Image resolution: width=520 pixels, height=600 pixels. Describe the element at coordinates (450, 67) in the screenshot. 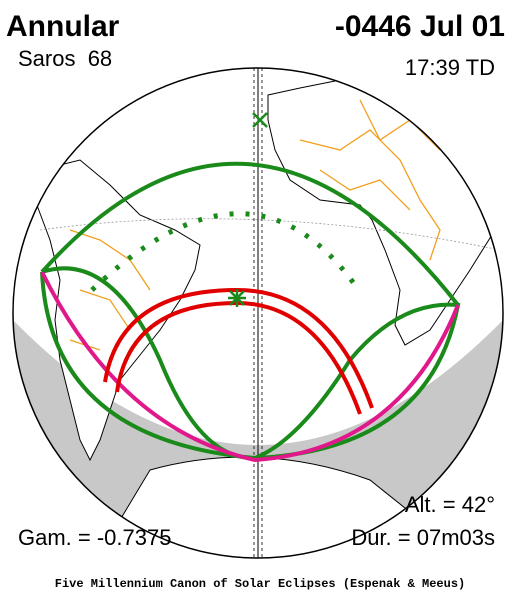

I see `time: 17:39 TD` at that location.